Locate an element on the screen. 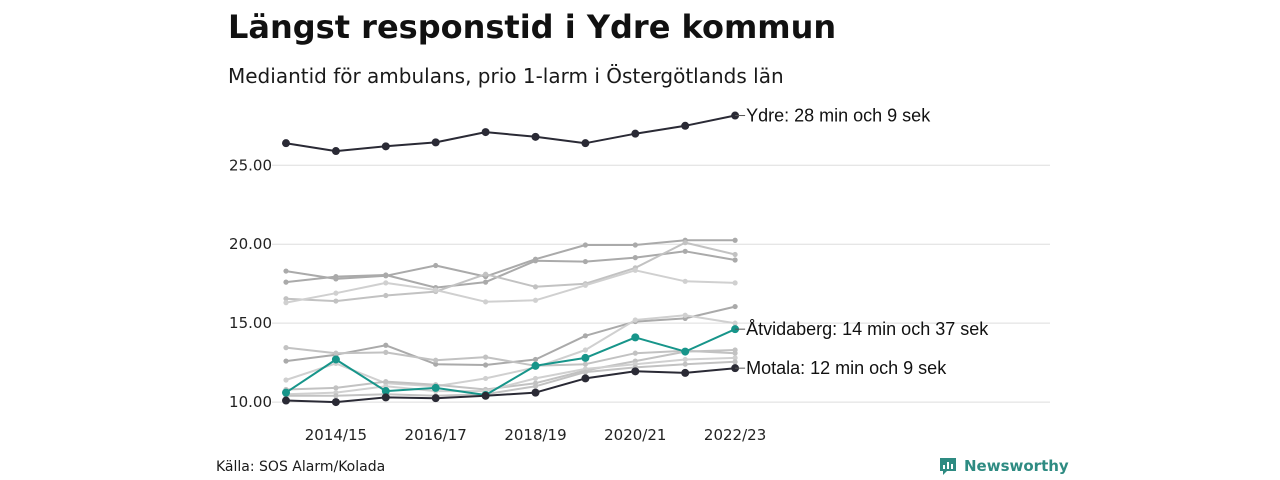 This screenshot has width=1280, height=480. y-tick-label: 15.00 is located at coordinates (250, 323).